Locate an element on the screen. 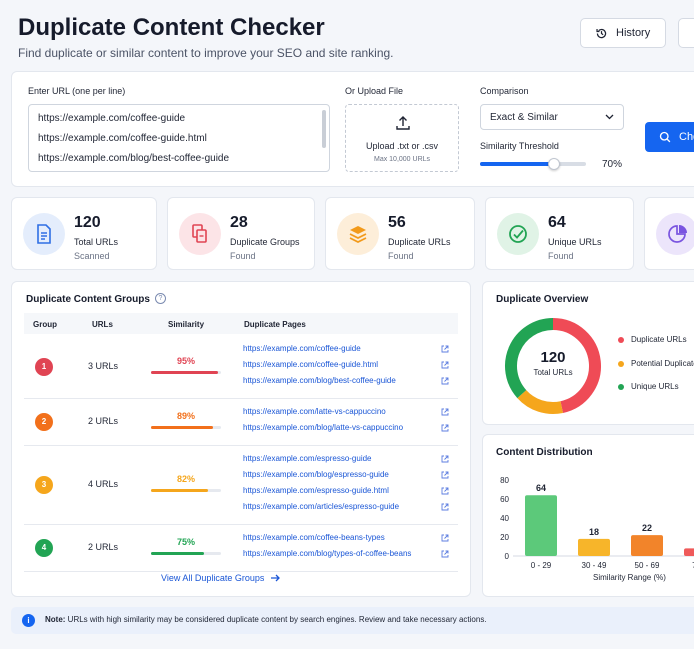 The image size is (694, 649). legend-label: Duplicate URLs is located at coordinates (659, 339).